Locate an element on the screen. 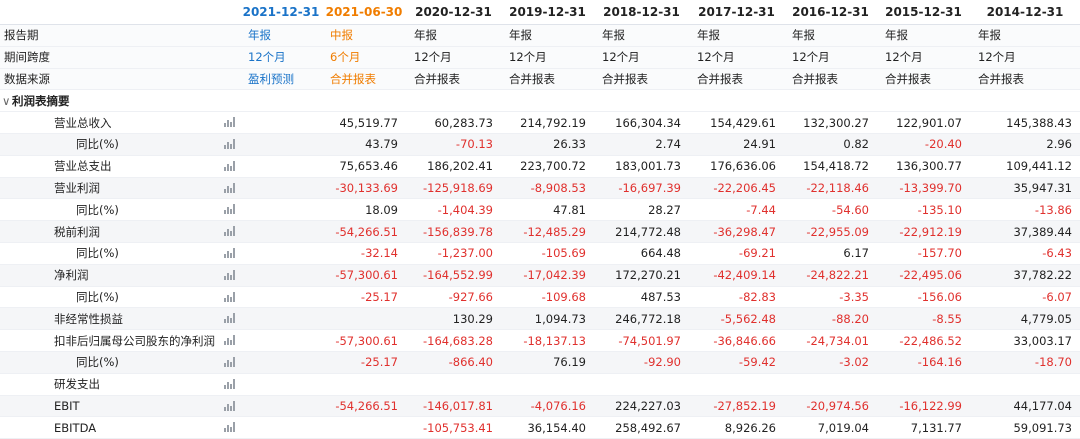 Image resolution: width=1080 pixels, height=439 pixels. value-cell: -57,300.61 is located at coordinates (364, 275).